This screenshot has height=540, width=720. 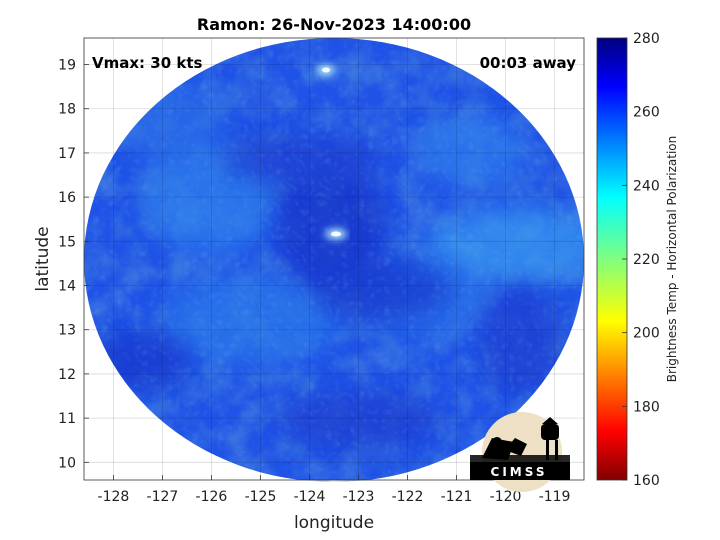 What do you see at coordinates (67, 198) in the screenshot?
I see `y-tick-label: 16` at bounding box center [67, 198].